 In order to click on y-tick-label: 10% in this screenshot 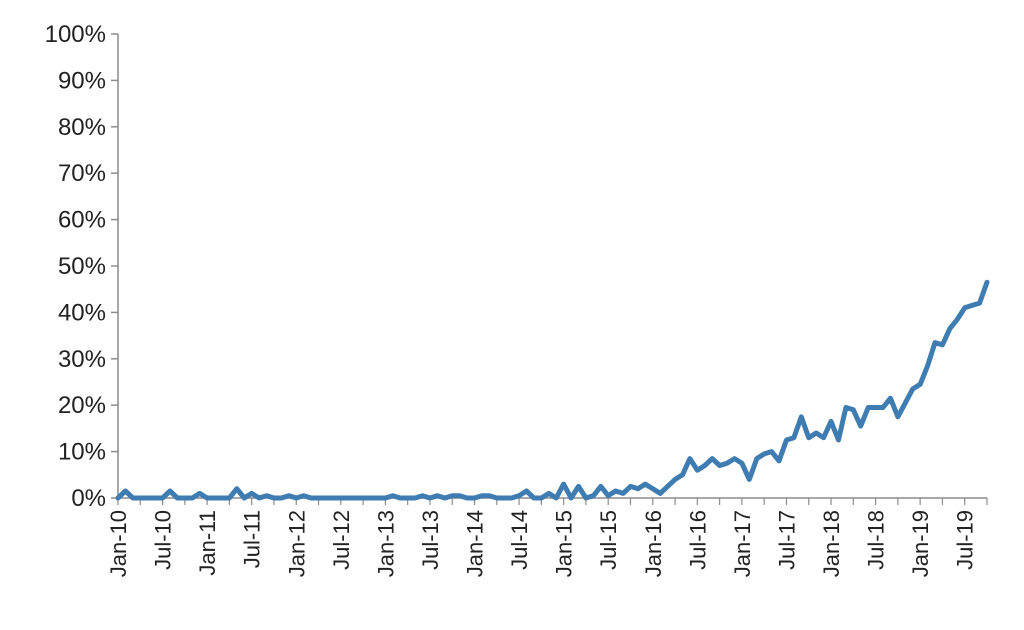, I will do `click(82, 452)`.